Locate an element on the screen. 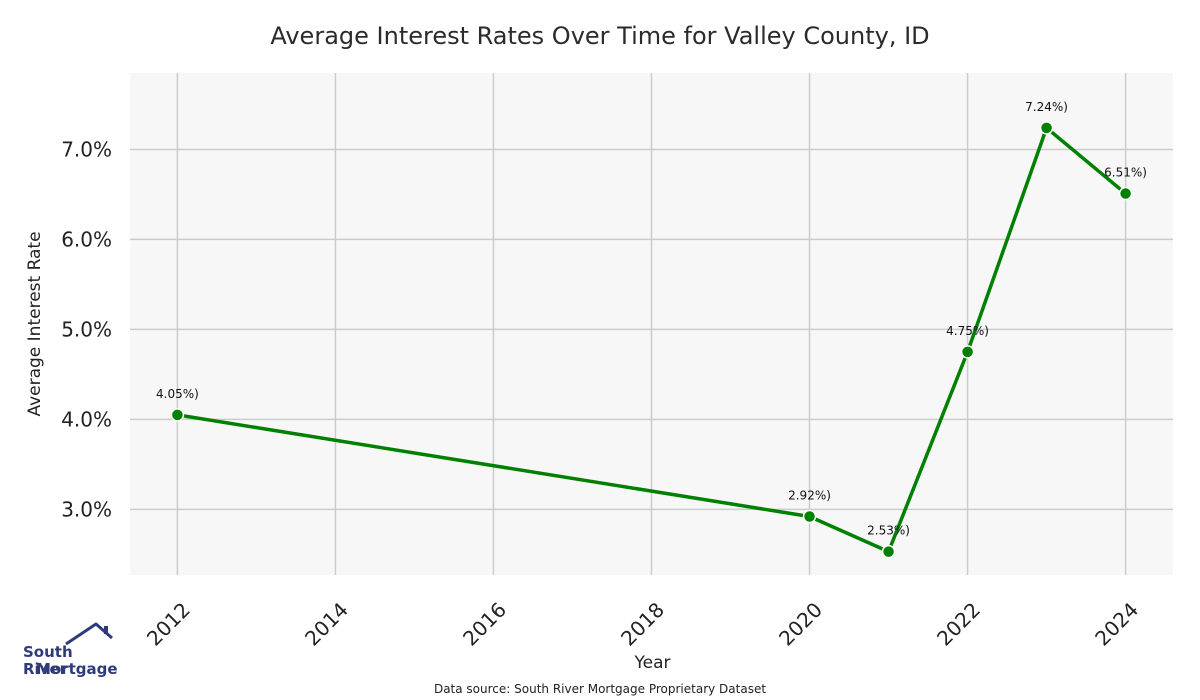 This screenshot has width=1200, height=700. logo-text-line1: South River is located at coordinates (48, 660).